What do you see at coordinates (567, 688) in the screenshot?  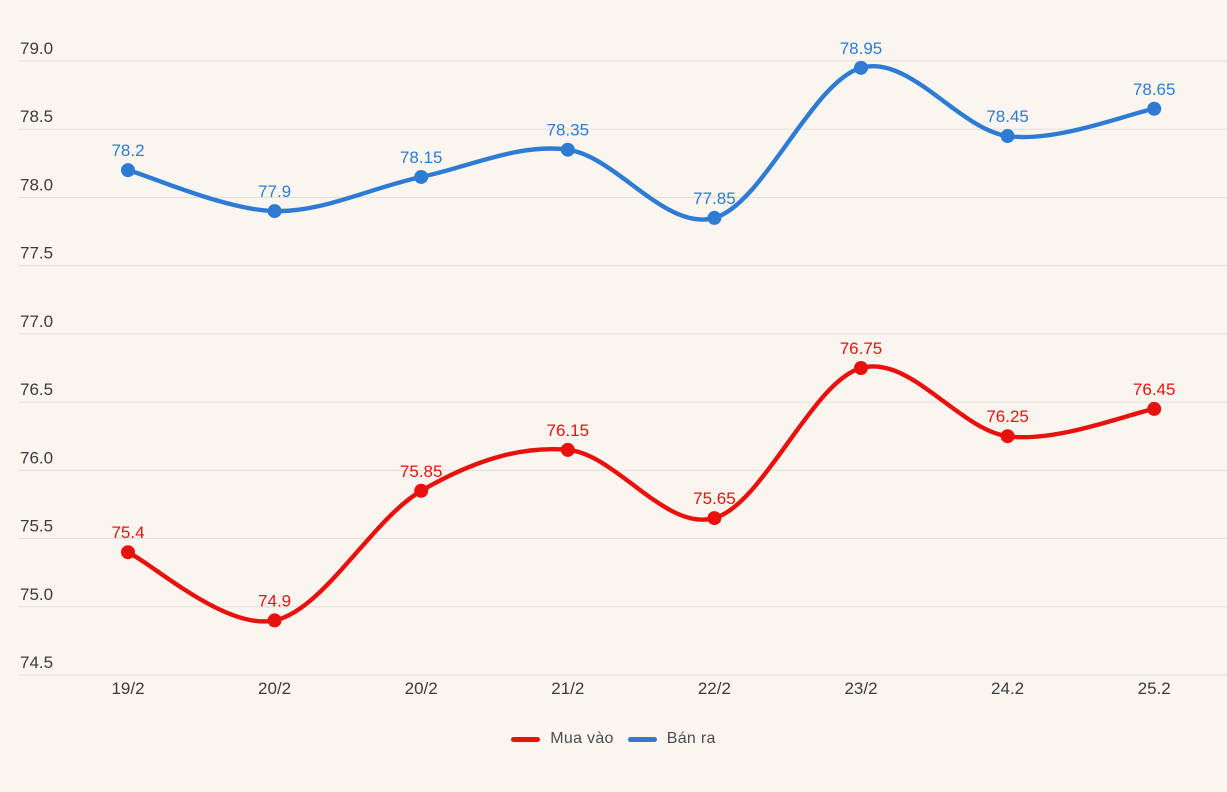 I see `x-axis-label: 21/2` at bounding box center [567, 688].